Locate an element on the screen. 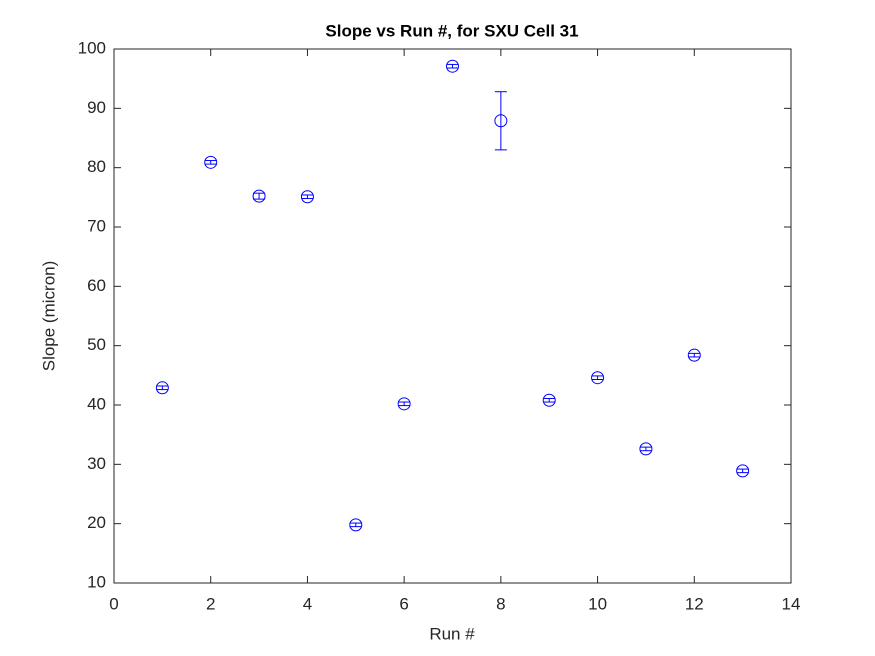 The height and width of the screenshot is (656, 875). y-tick-label: 20 is located at coordinates (96, 522).